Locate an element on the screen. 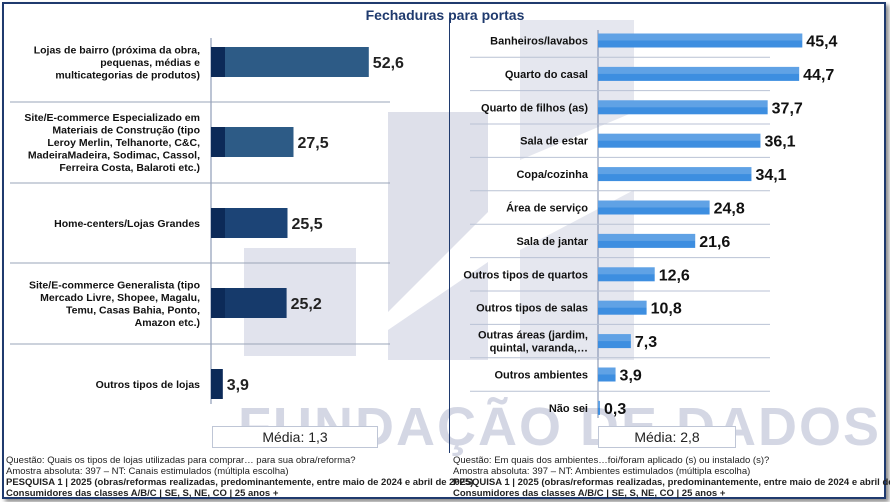  left-category-label: Home-centers/Lojas Grandes is located at coordinates (127, 224).